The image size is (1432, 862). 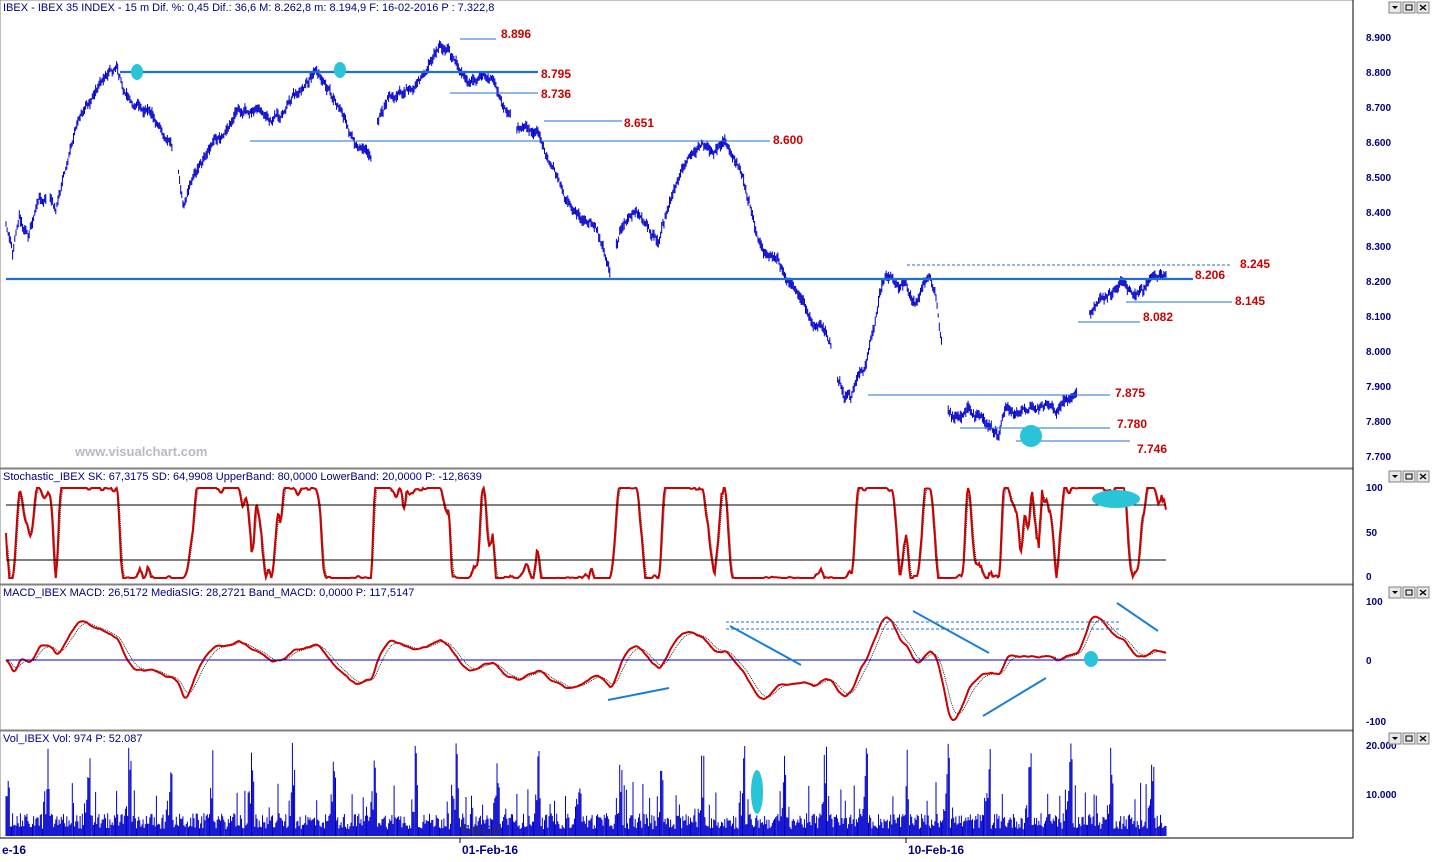 What do you see at coordinates (1130, 393) in the screenshot?
I see `level-7875: 7.875` at bounding box center [1130, 393].